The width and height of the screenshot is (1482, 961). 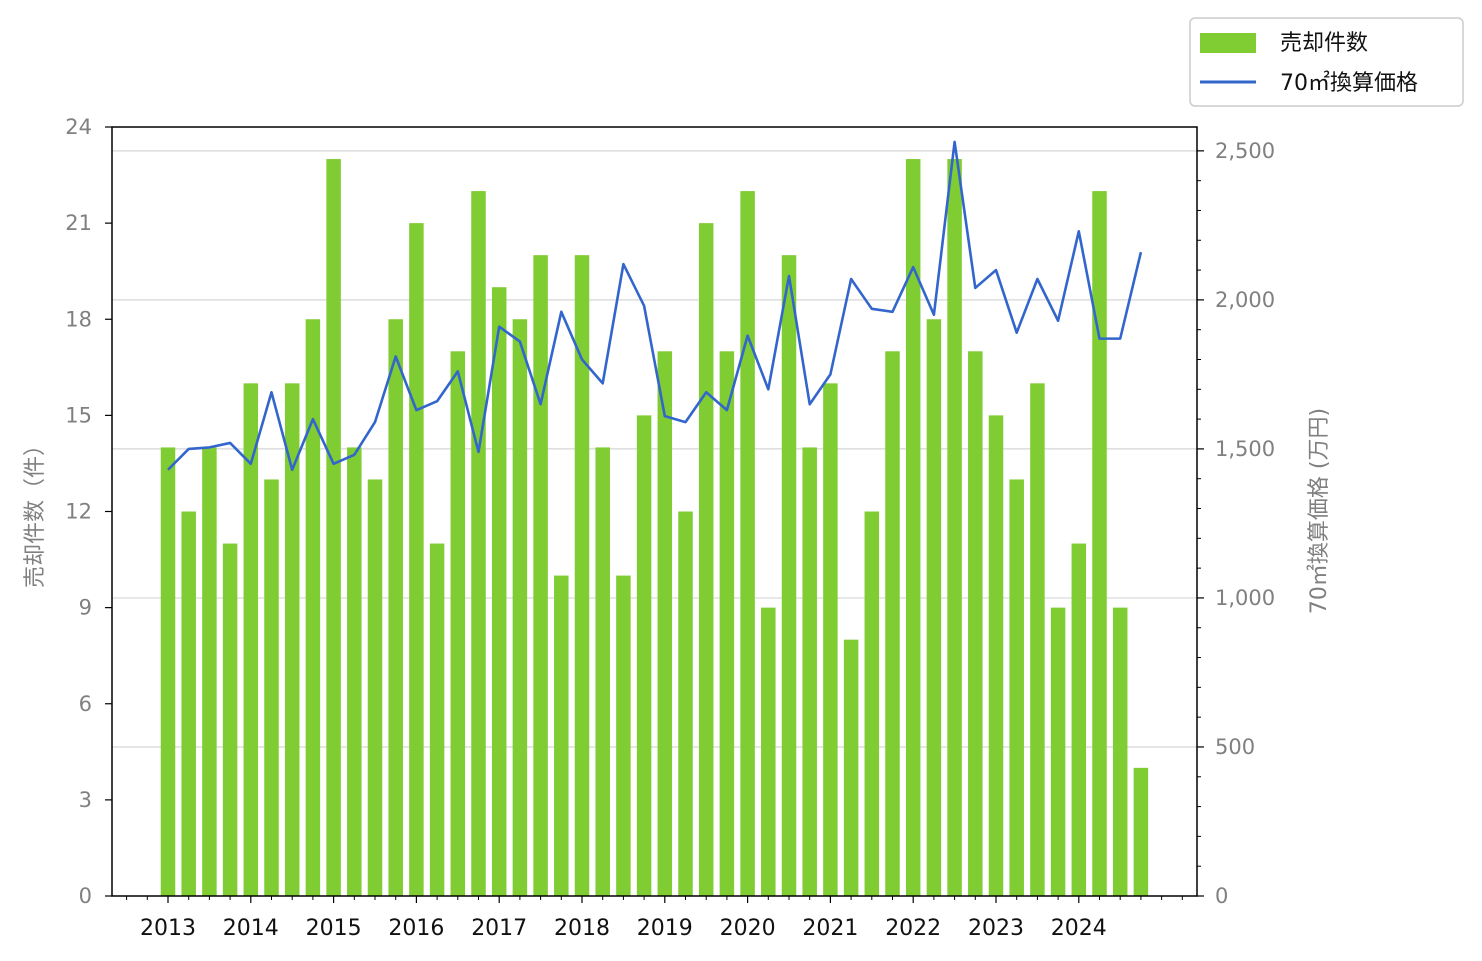 What do you see at coordinates (85, 608) in the screenshot?
I see `y-left-tick-label: 9` at bounding box center [85, 608].